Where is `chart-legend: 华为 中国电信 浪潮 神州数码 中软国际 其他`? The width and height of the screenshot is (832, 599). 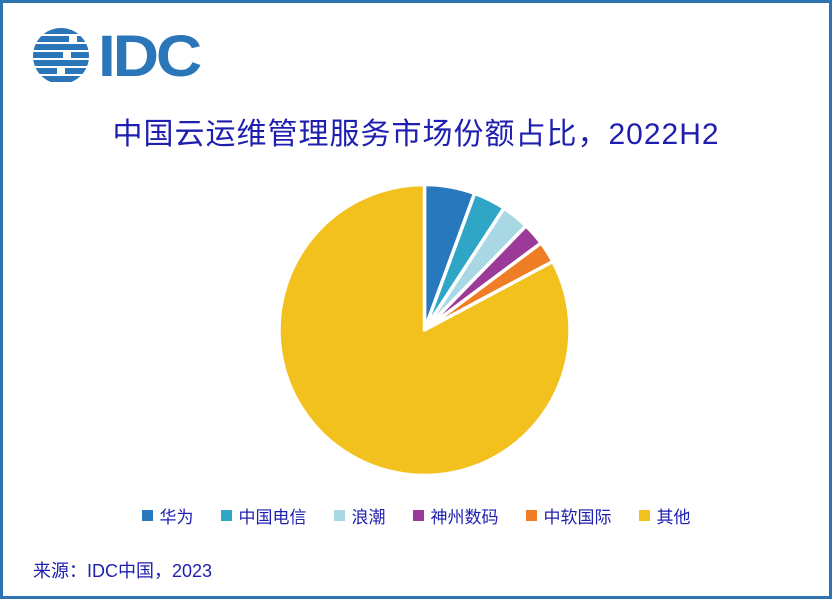
chart-legend: 华为 中国电信 浪潮 神州数码 中软国际 其他 is located at coordinates (416, 515).